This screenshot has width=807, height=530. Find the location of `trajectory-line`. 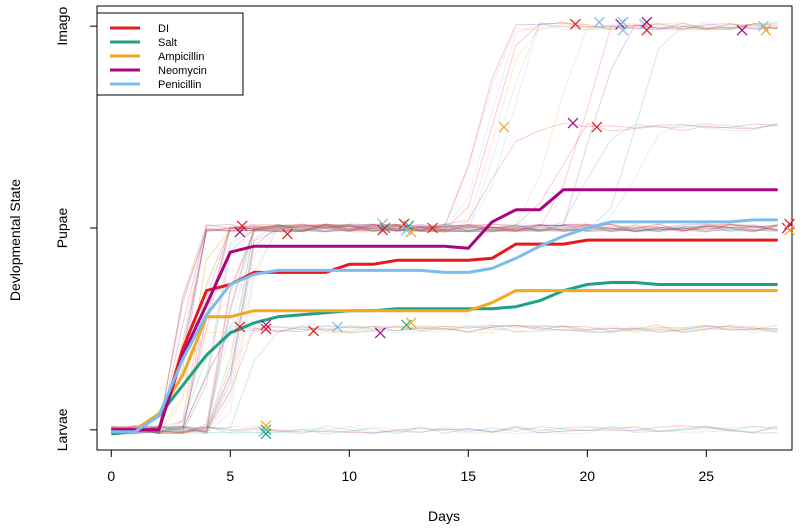

trajectory-line is located at coordinates (444, 429).